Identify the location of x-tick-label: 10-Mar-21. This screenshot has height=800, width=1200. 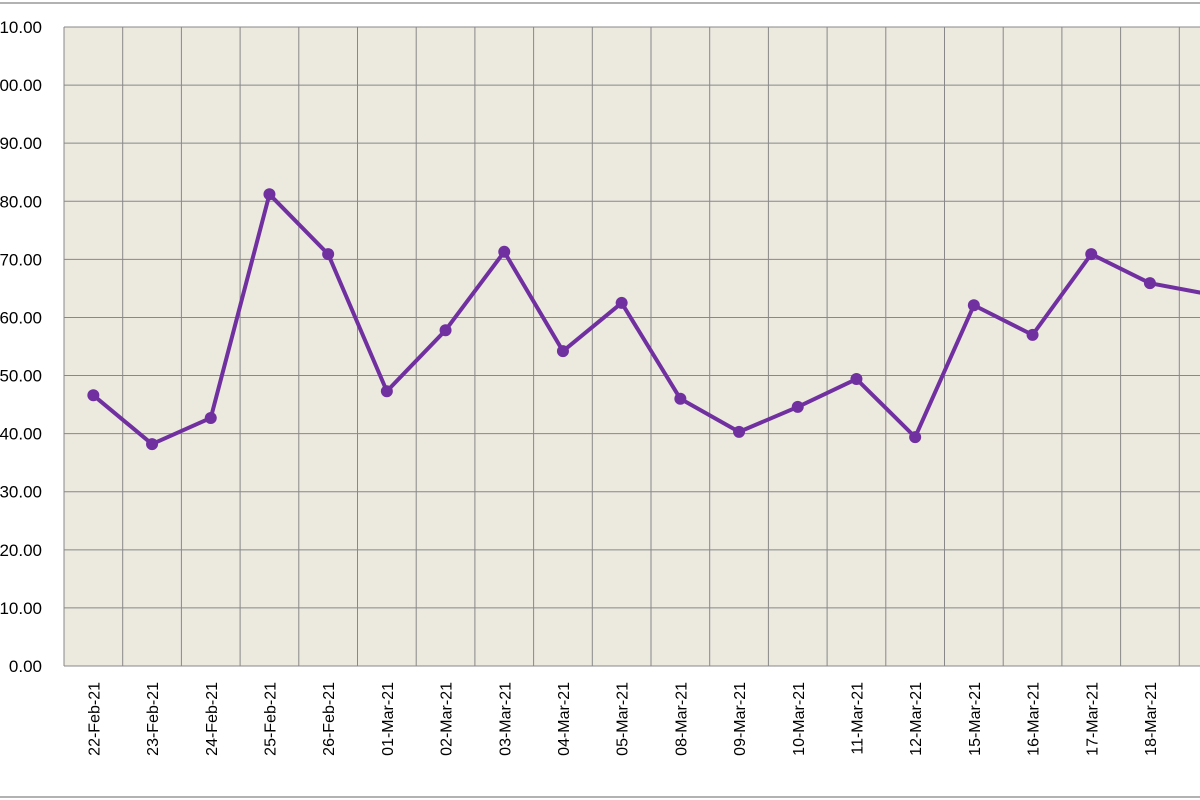
(799, 719).